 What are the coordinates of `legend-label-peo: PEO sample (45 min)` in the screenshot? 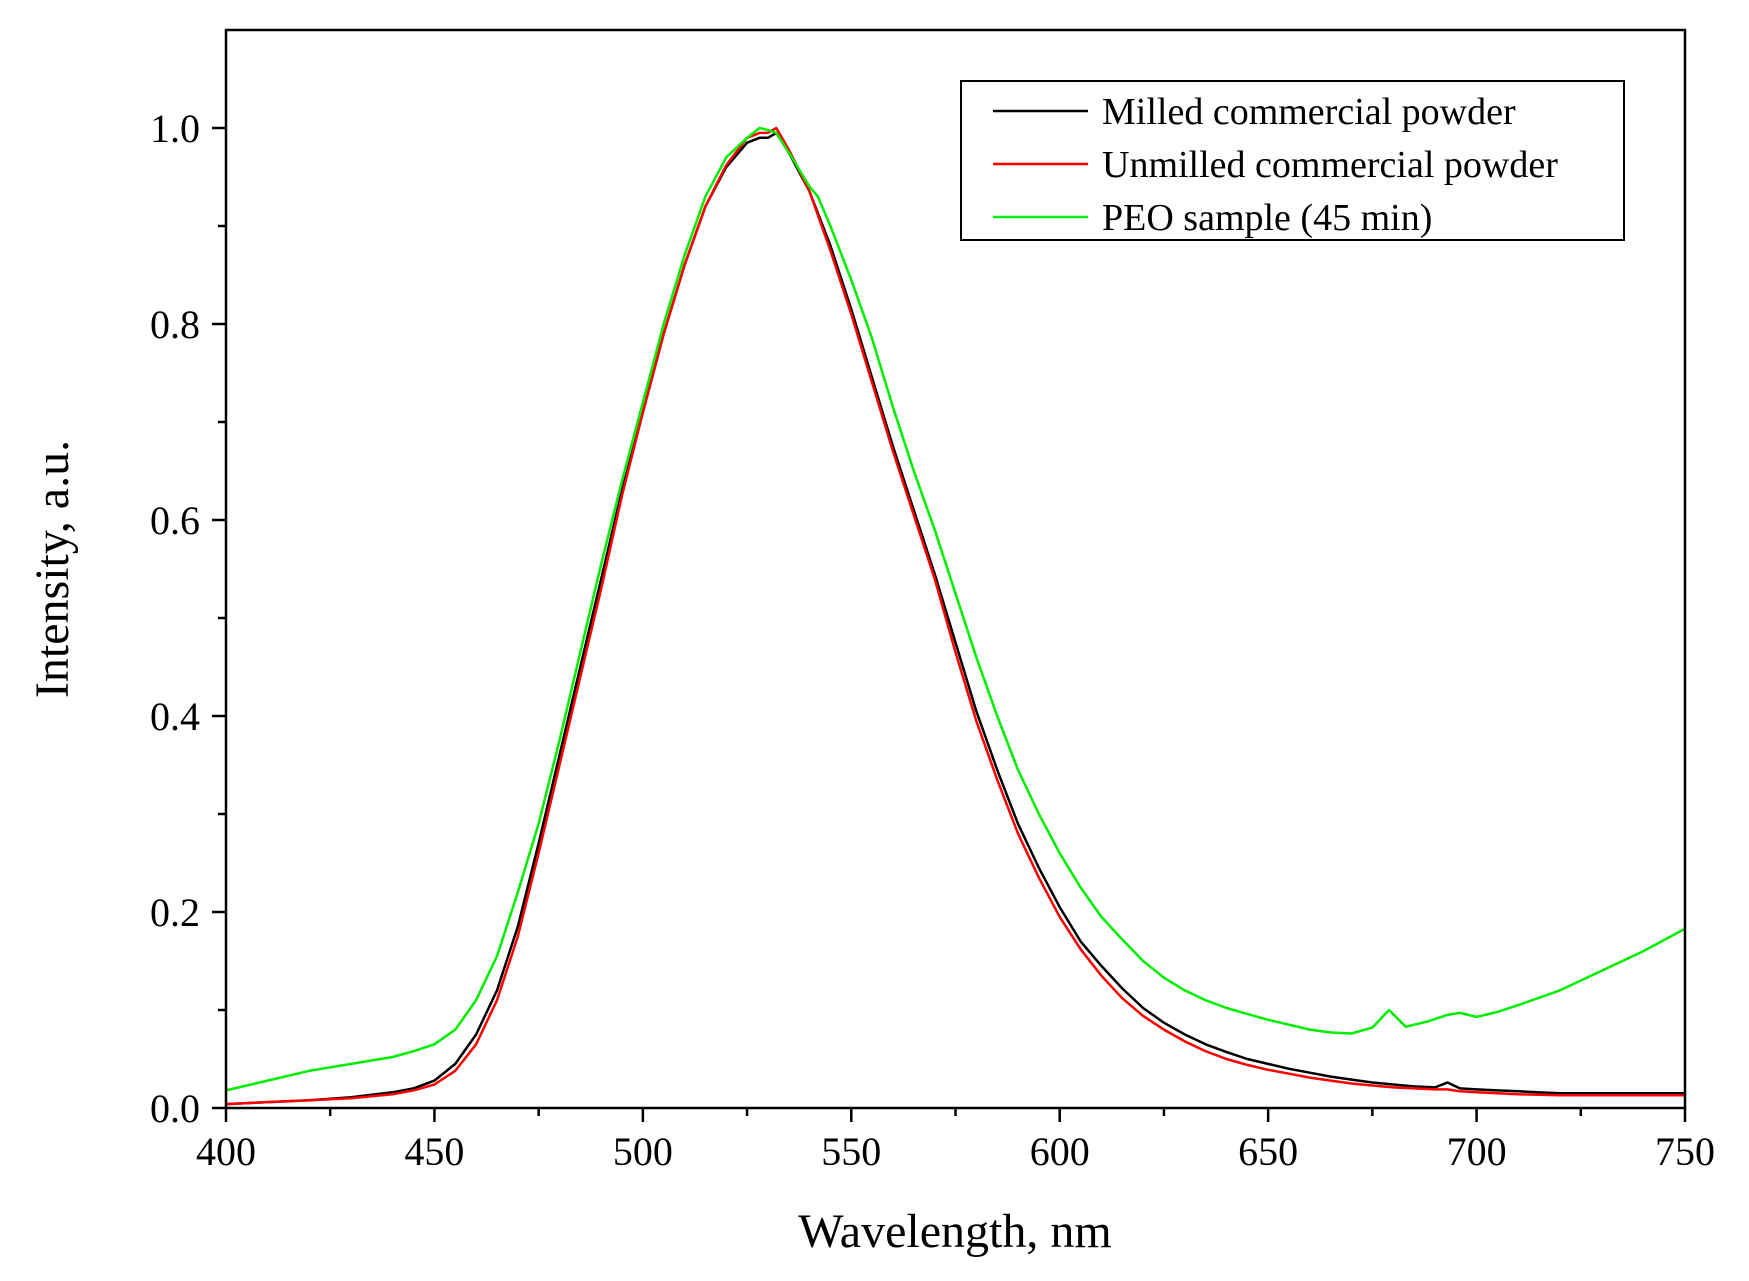 It's located at (1267, 218).